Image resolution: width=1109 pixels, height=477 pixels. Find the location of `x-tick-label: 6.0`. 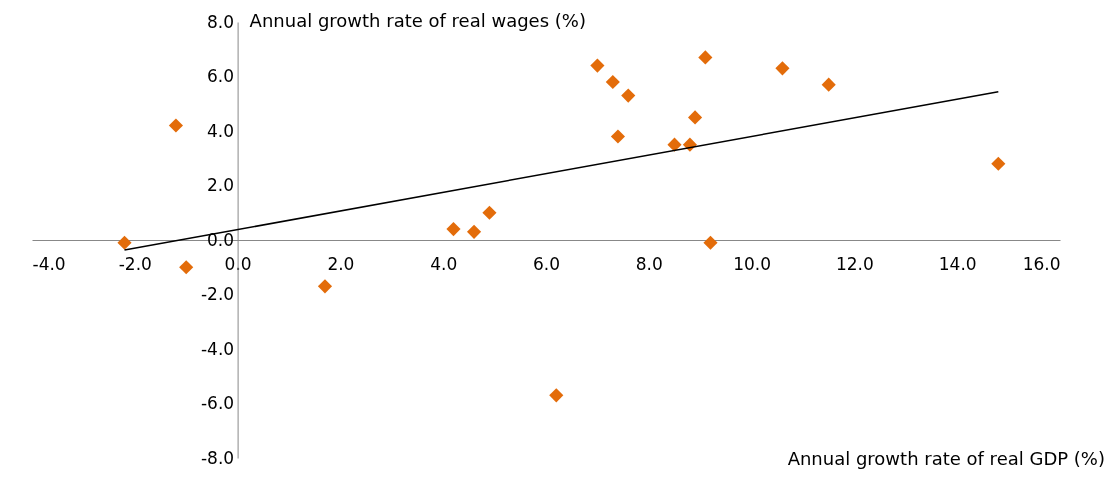

x-tick-label: 6.0 is located at coordinates (546, 263).